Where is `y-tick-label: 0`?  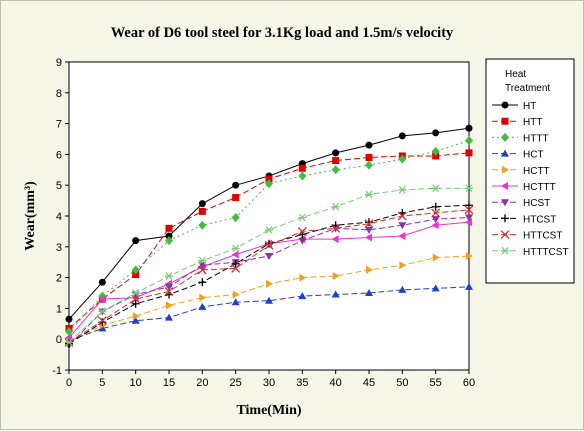
y-tick-label: 0 is located at coordinates (59, 340).